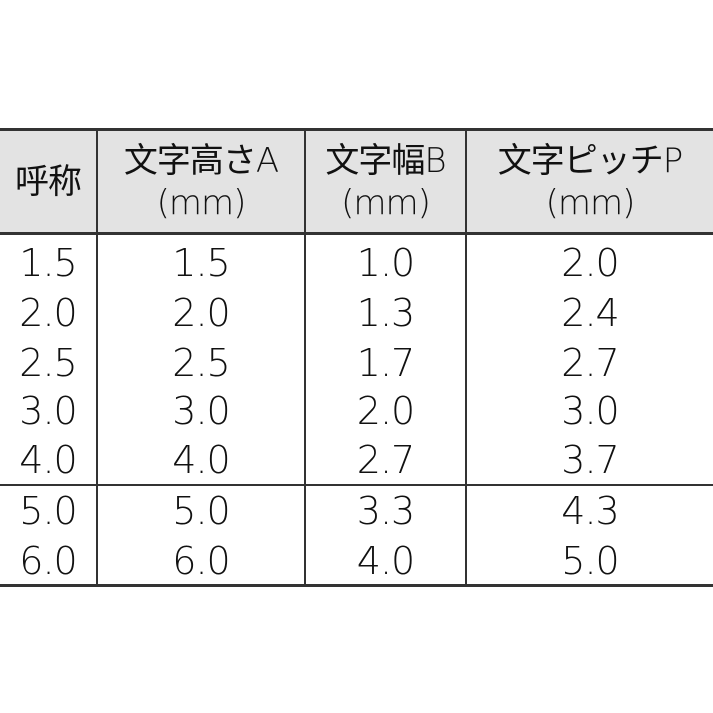 This screenshot has height=713, width=713. Describe the element at coordinates (590, 511) in the screenshot. I see `table-cell: 4.3` at that location.